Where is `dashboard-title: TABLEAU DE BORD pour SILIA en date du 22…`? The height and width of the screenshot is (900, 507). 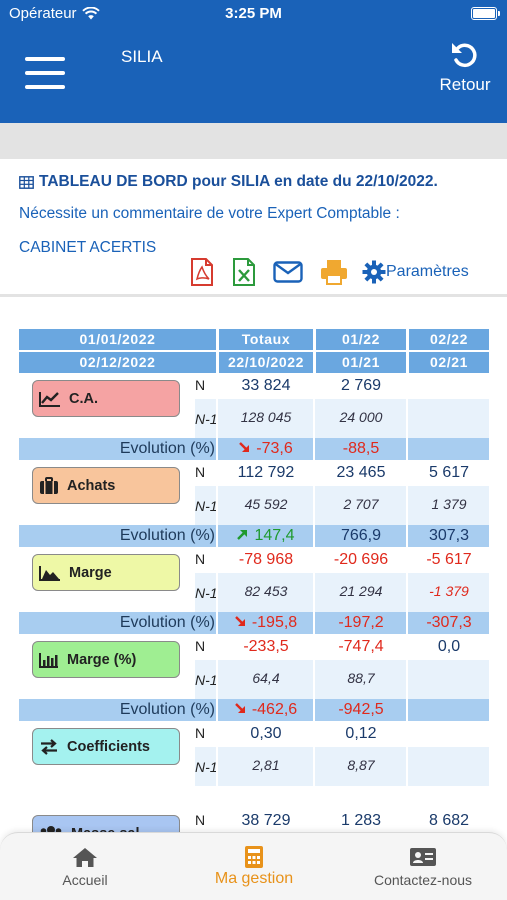
dashboard-title: TABLEAU DE BORD pour SILIA en date du 22… is located at coordinates (228, 182).